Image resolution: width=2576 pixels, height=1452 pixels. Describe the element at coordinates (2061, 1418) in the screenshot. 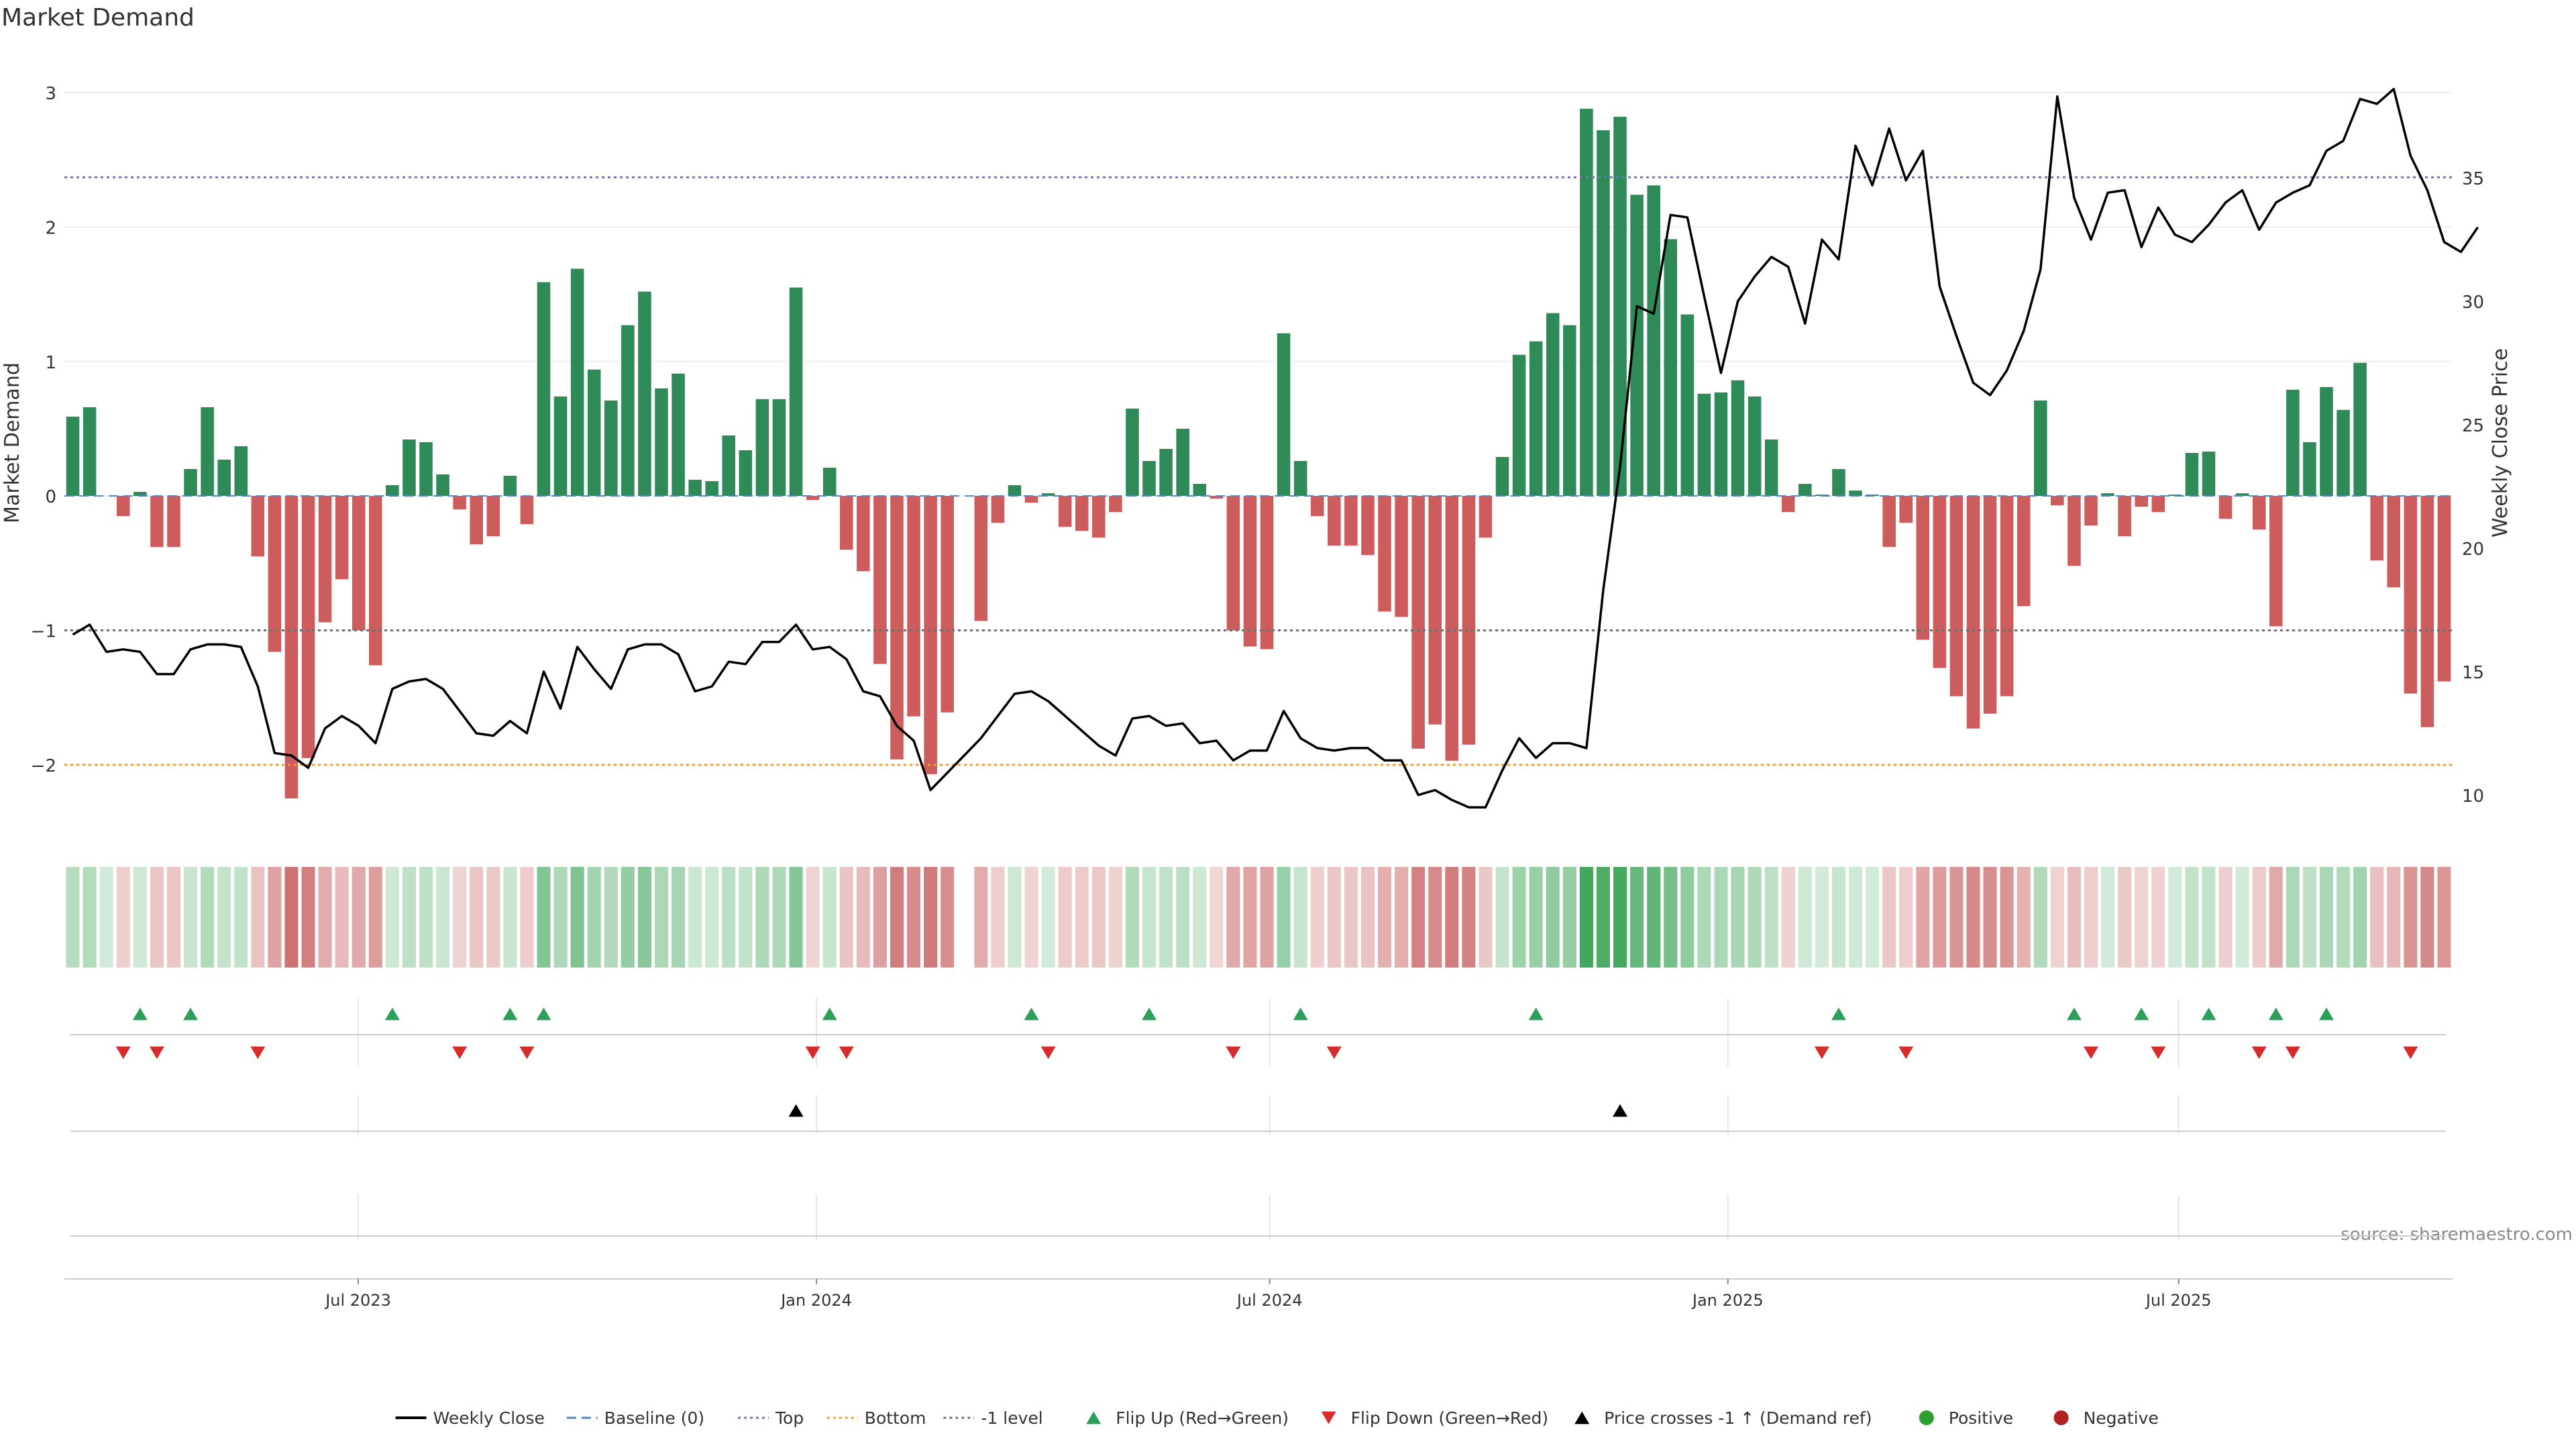

I see `legend-swatch-circle` at that location.